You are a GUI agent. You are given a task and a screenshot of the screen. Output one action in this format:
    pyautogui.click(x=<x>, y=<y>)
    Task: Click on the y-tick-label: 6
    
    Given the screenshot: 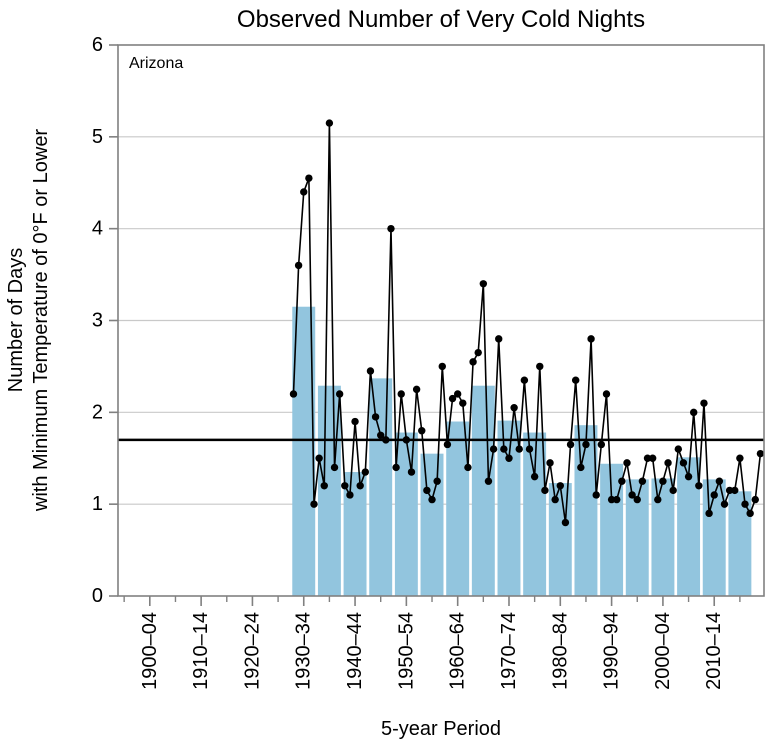 What is the action you would take?
    pyautogui.click(x=97, y=45)
    